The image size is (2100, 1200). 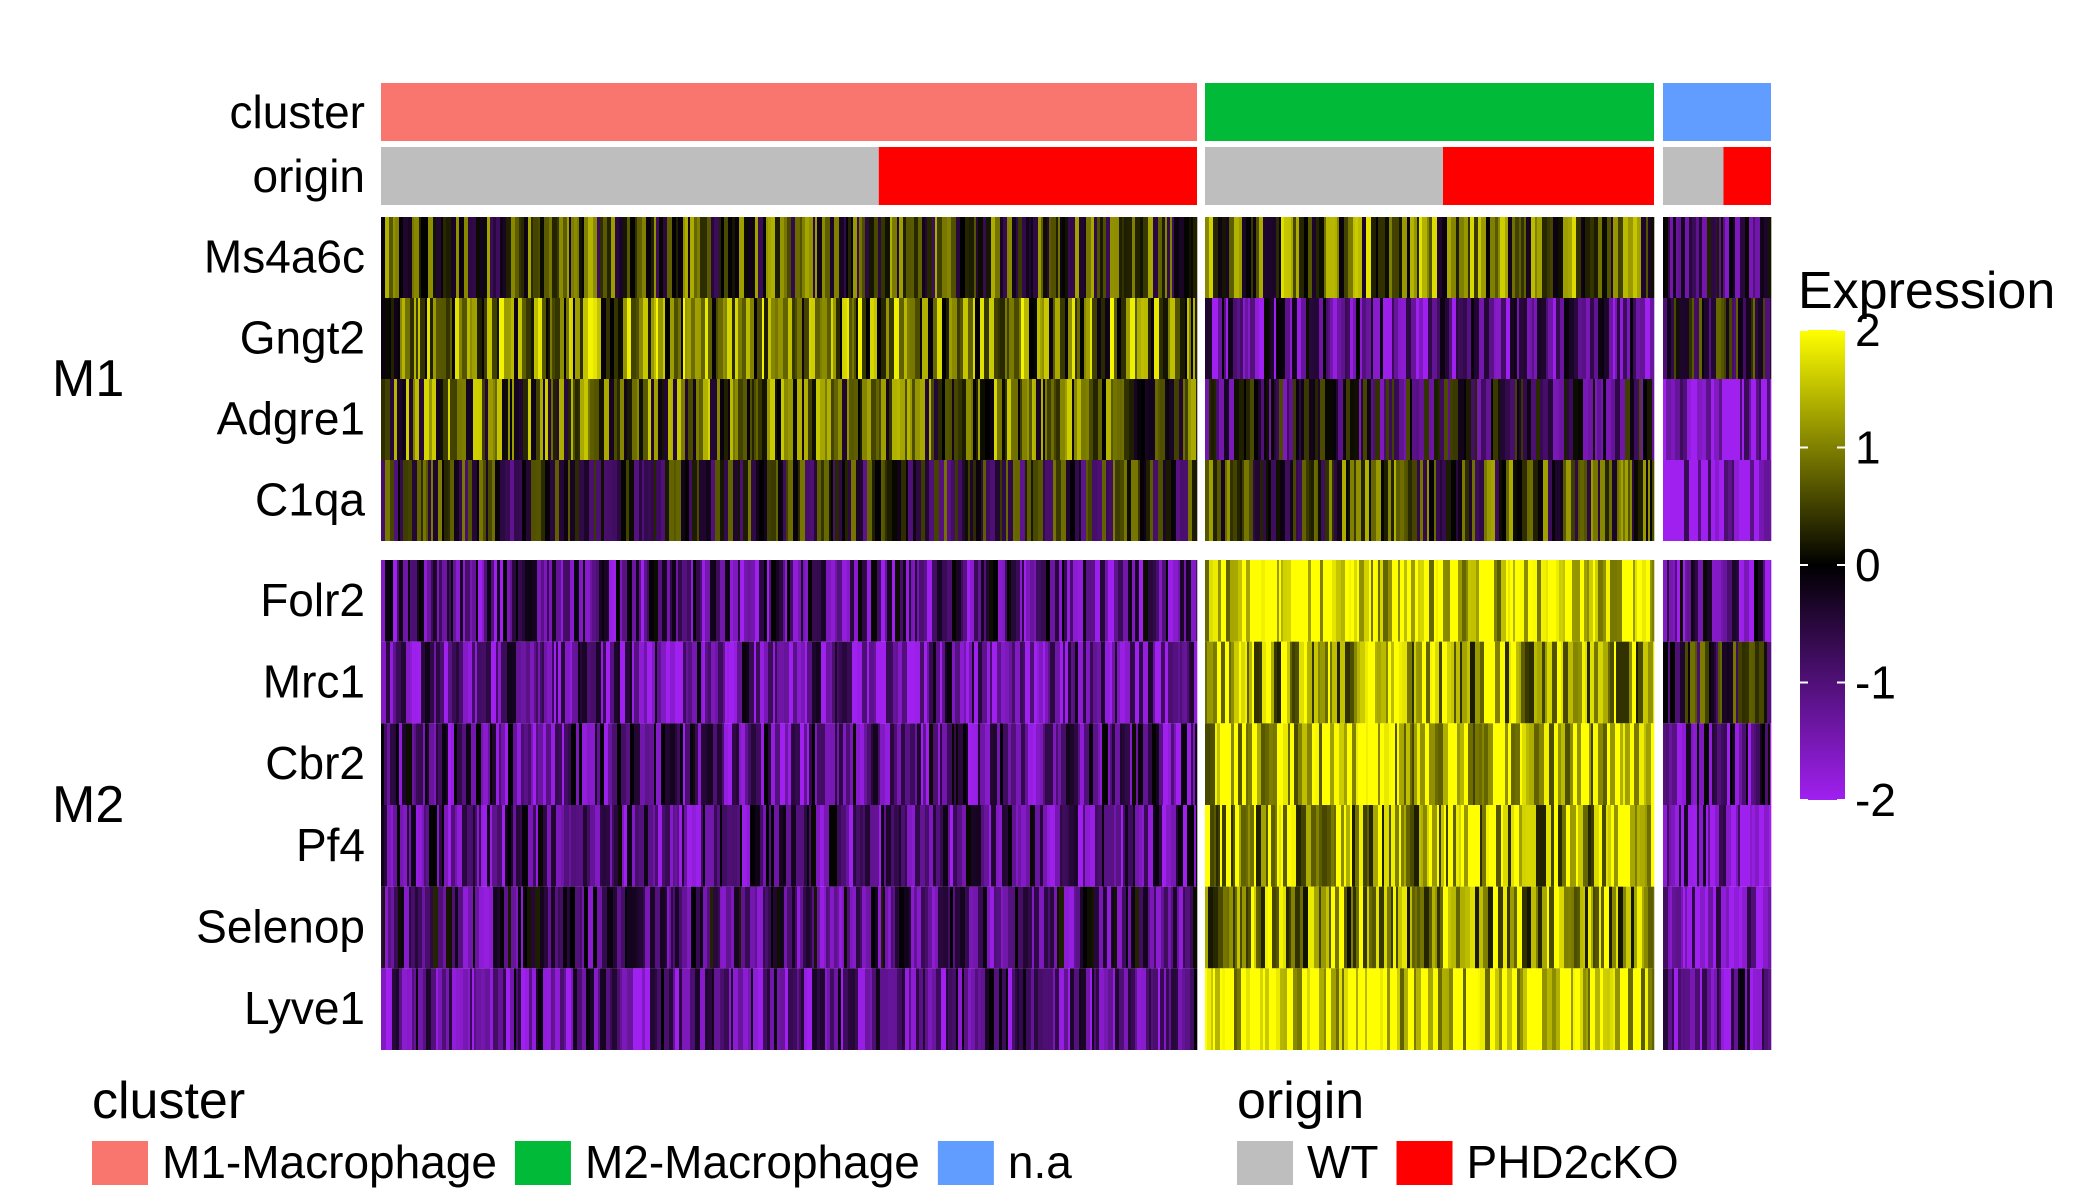 I want to click on legend-cluster-item-swatch, so click(x=120, y=1163).